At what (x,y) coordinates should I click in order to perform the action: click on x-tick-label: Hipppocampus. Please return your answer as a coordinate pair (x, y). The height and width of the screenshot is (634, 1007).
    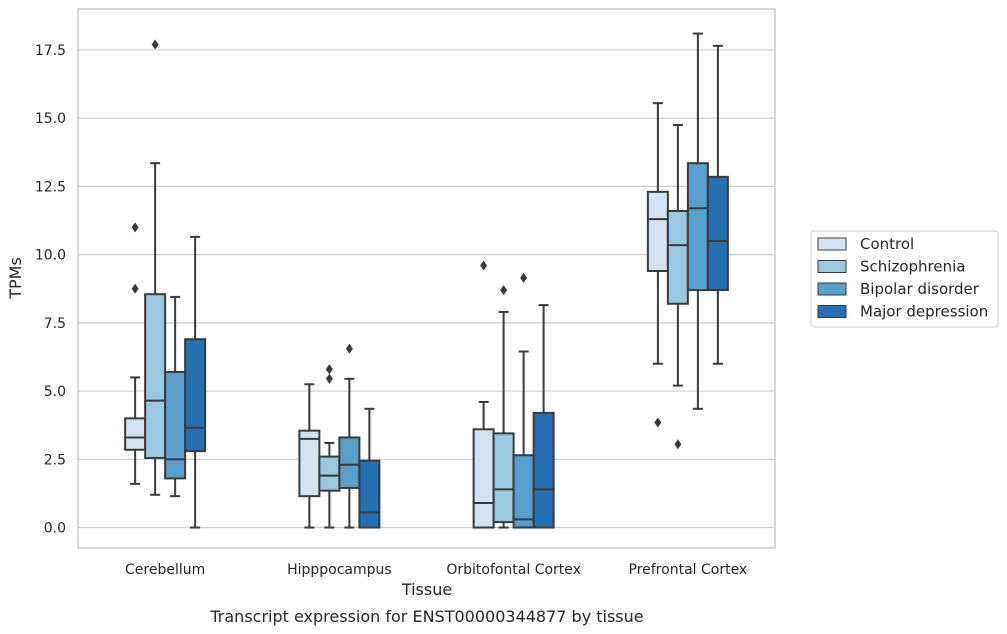
    Looking at the image, I should click on (339, 570).